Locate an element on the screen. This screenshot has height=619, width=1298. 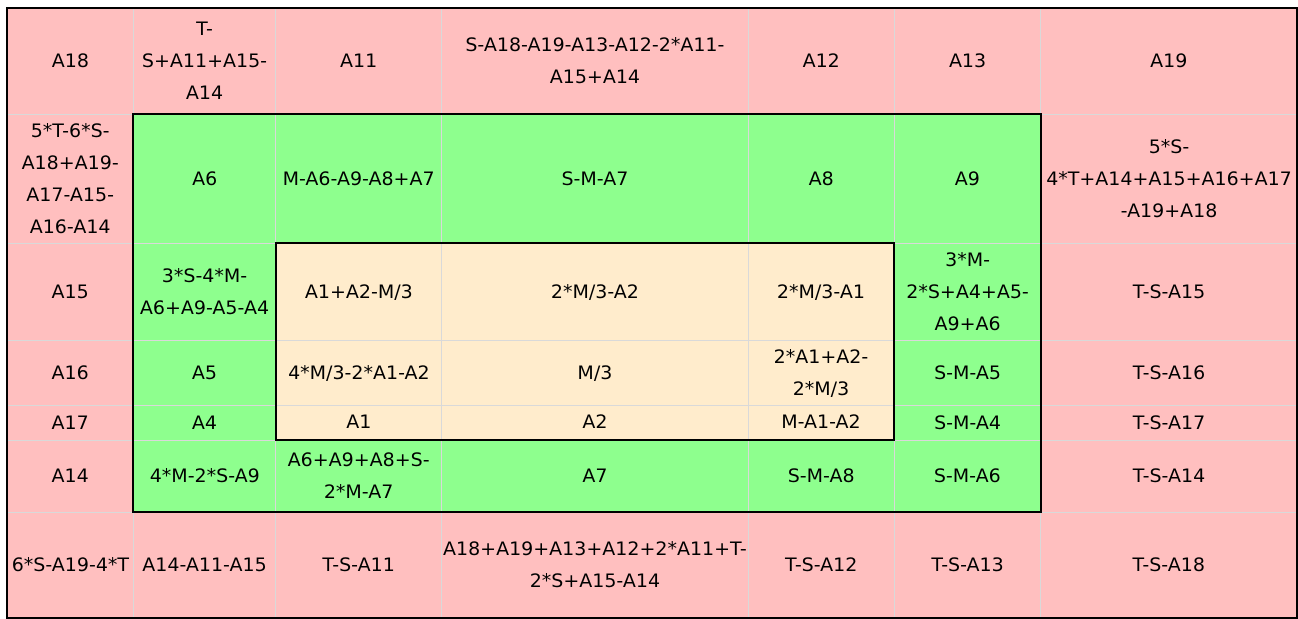
cell-r6-c6: S-M-A6 is located at coordinates (967, 476).